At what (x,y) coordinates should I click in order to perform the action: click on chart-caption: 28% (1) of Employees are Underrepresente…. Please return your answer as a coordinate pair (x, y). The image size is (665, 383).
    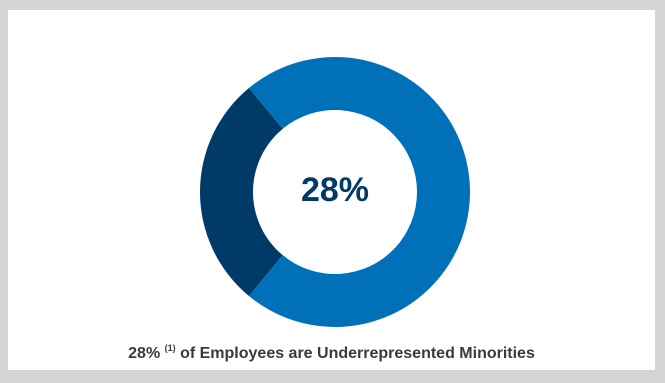
    Looking at the image, I should click on (331, 353).